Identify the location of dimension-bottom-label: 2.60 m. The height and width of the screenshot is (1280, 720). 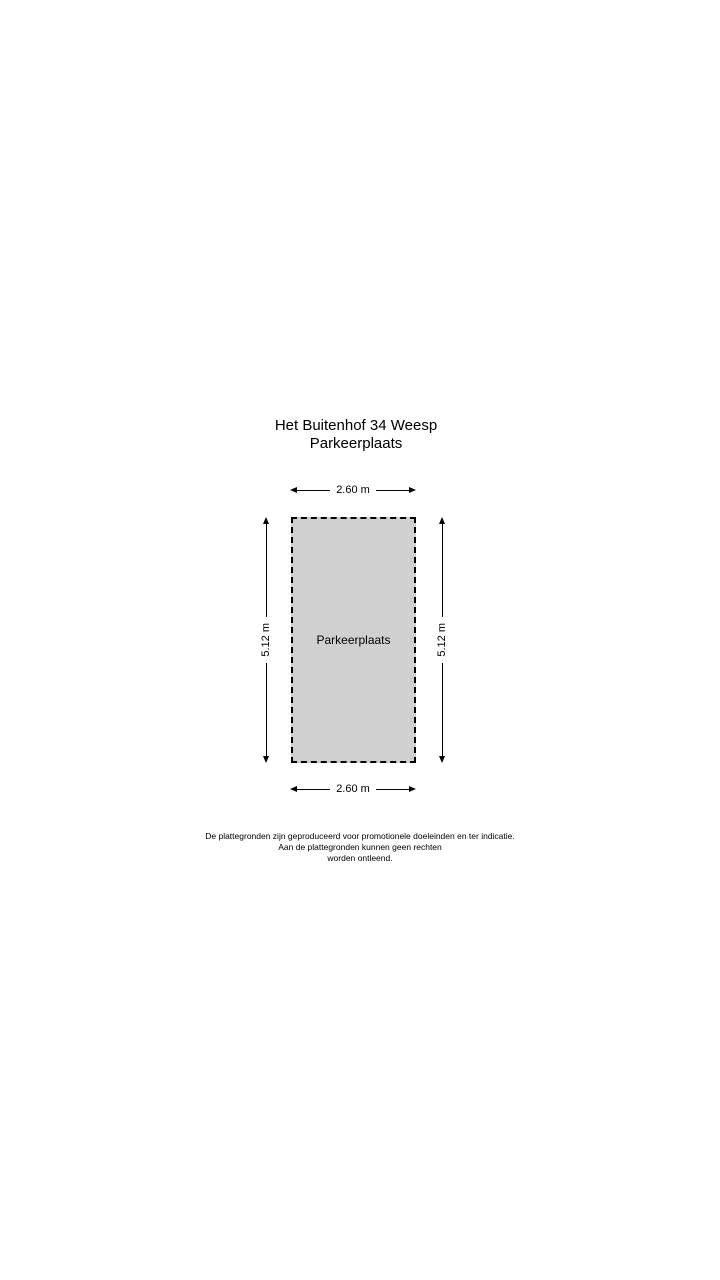
(353, 789).